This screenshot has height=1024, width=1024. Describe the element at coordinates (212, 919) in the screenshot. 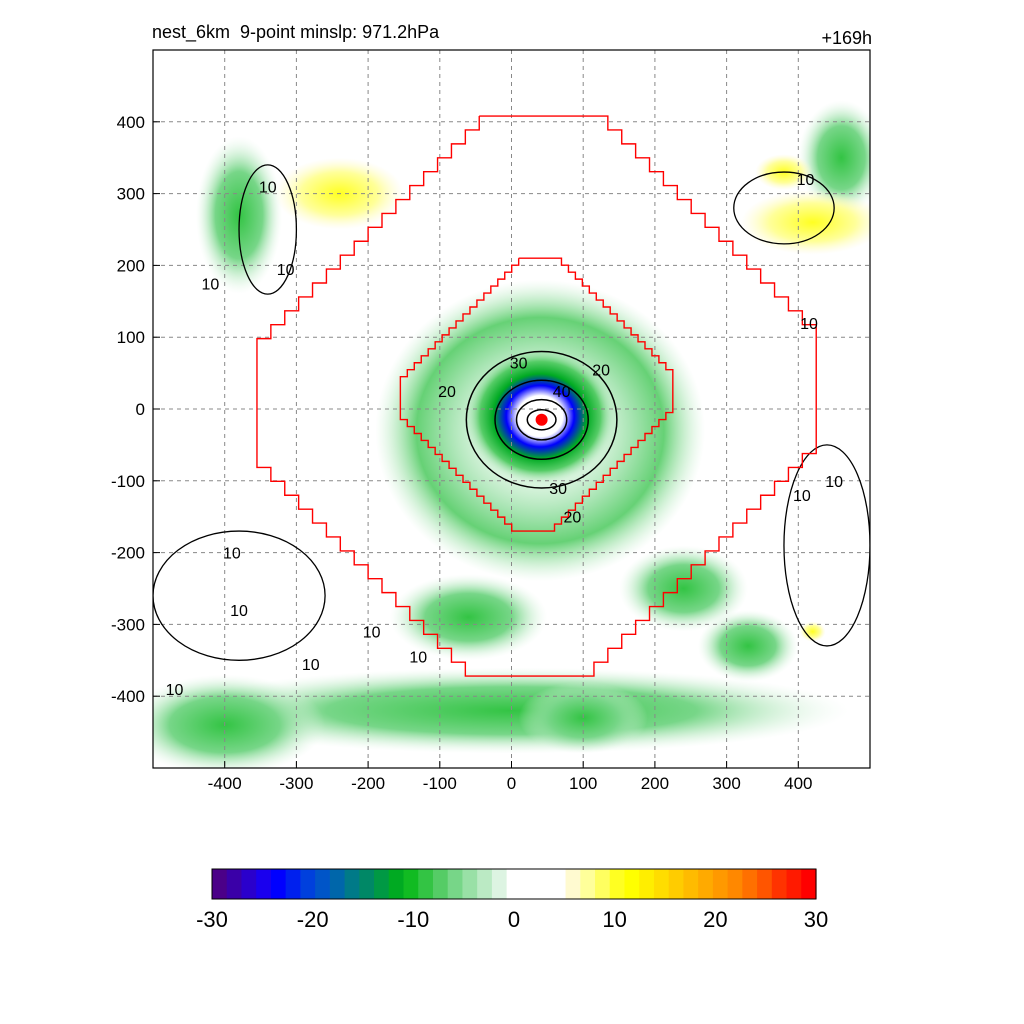

I see `colorbar-tick-label: -30` at that location.